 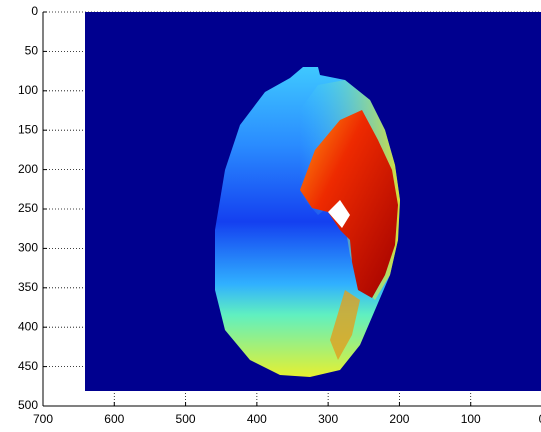 What do you see at coordinates (43, 419) in the screenshot?
I see `x-tick-label: 700` at bounding box center [43, 419].